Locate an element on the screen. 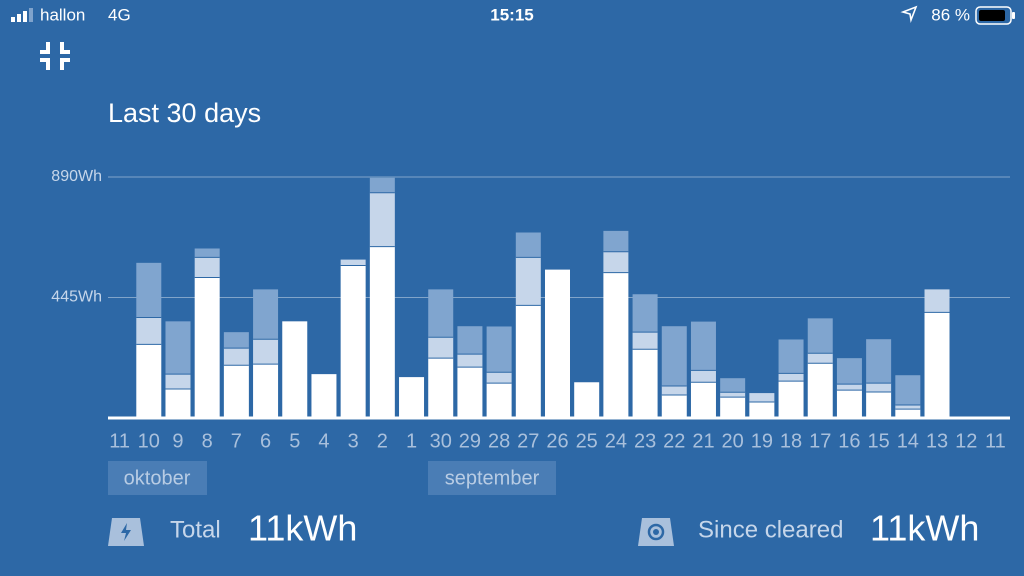  network: 4G is located at coordinates (119, 14).